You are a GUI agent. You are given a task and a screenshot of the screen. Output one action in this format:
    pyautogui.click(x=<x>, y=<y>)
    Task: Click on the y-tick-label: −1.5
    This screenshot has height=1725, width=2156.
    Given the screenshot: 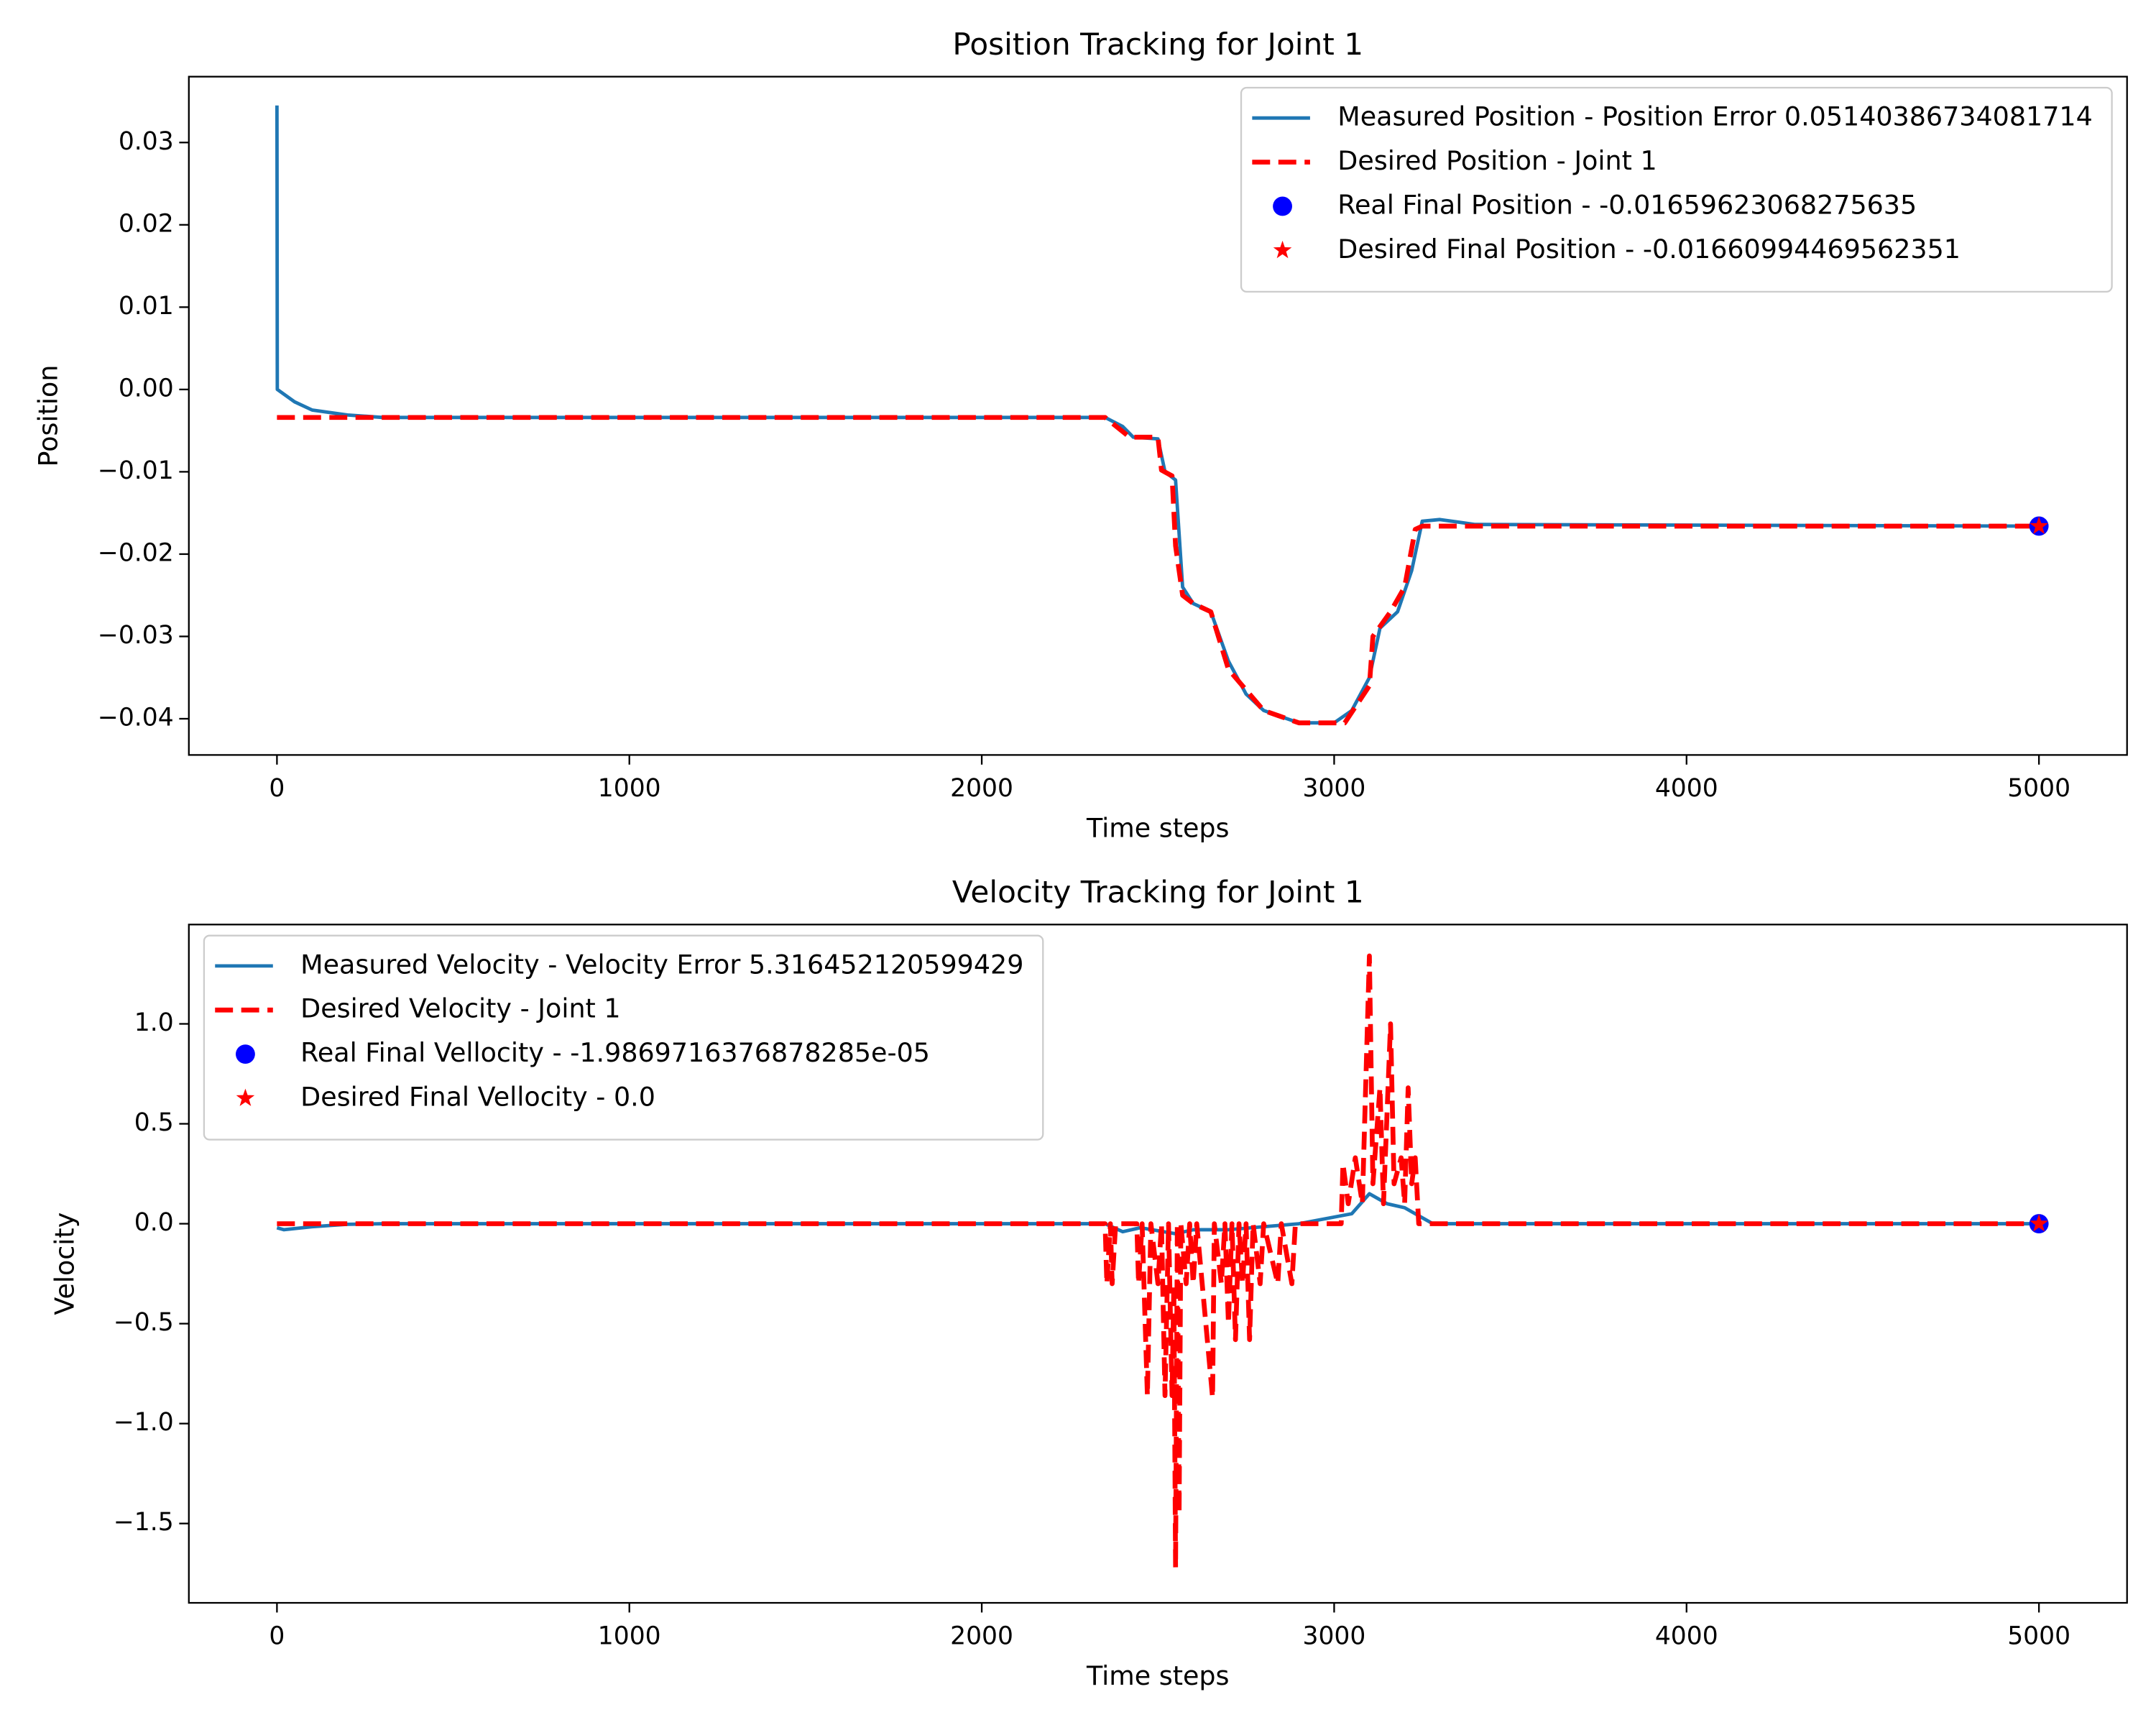 What is the action you would take?
    pyautogui.click(x=144, y=1522)
    